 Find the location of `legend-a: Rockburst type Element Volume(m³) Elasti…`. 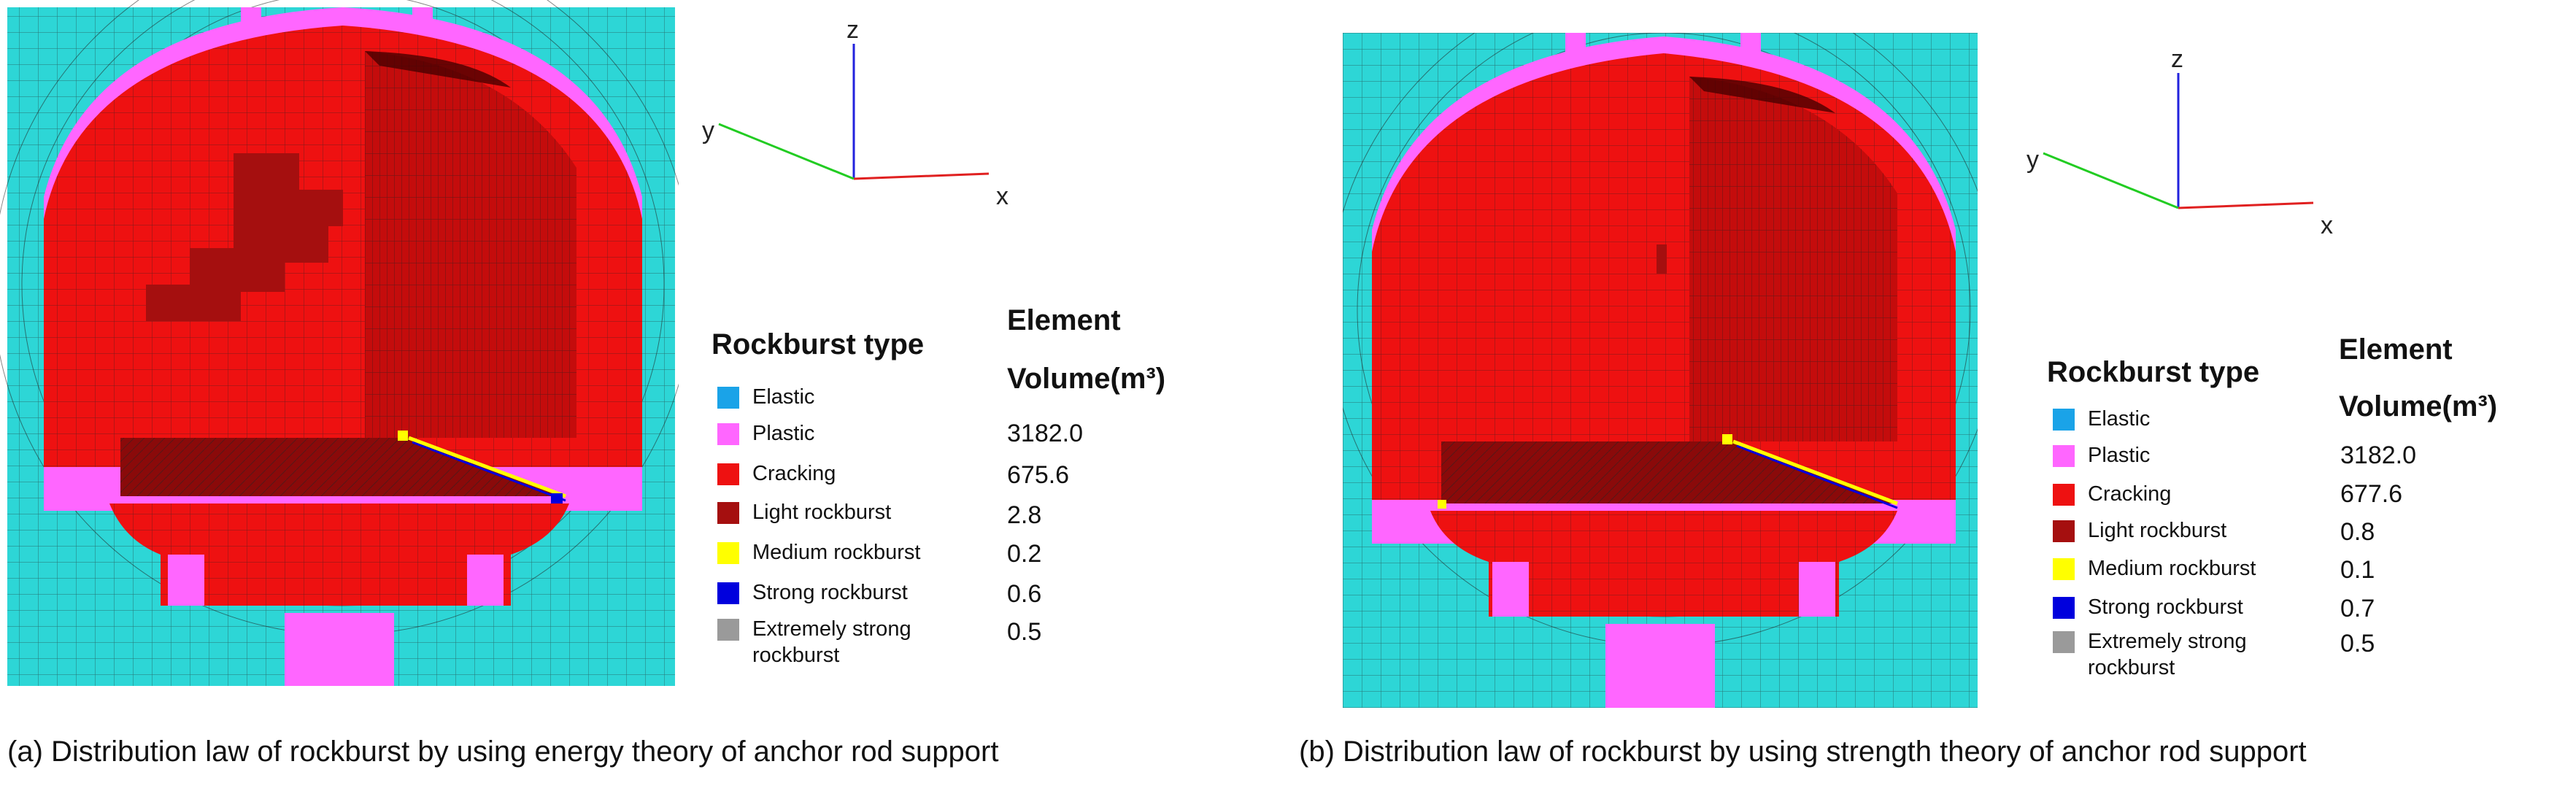

legend-a: Rockburst type Element Volume(m³) Elasti… is located at coordinates (938, 493).